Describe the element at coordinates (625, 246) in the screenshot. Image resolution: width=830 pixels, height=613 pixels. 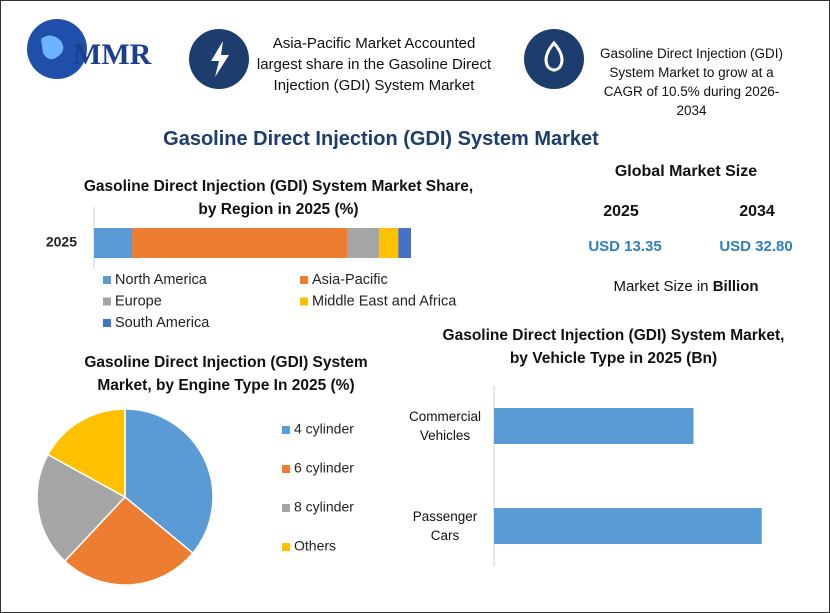
I see `size-value: USD 13.35` at that location.